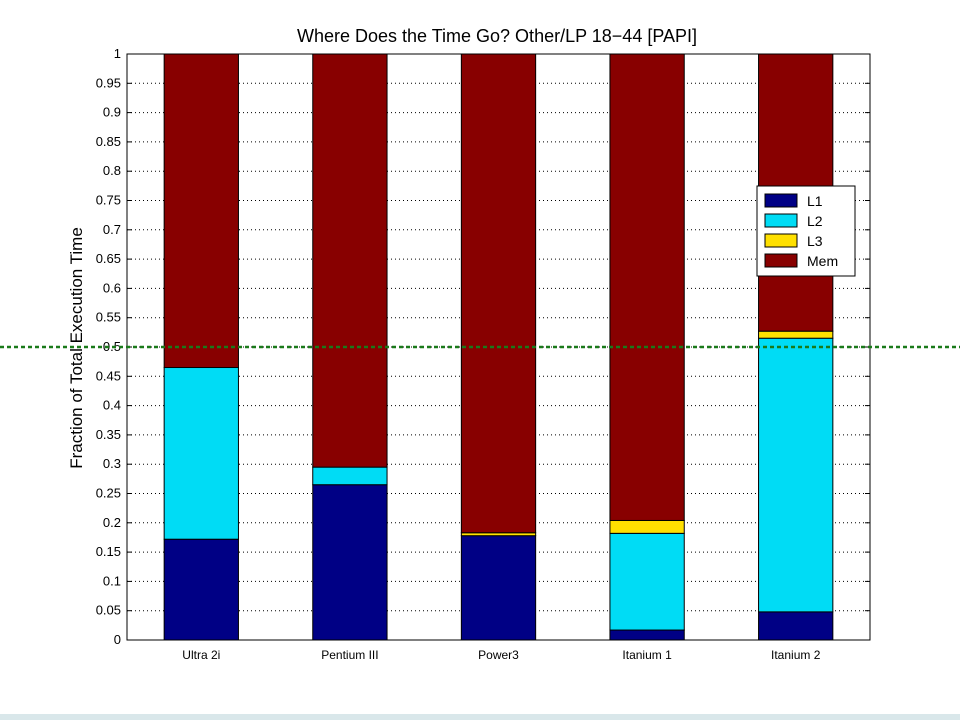  I want to click on y-tick-label: 0.25, so click(108, 493).